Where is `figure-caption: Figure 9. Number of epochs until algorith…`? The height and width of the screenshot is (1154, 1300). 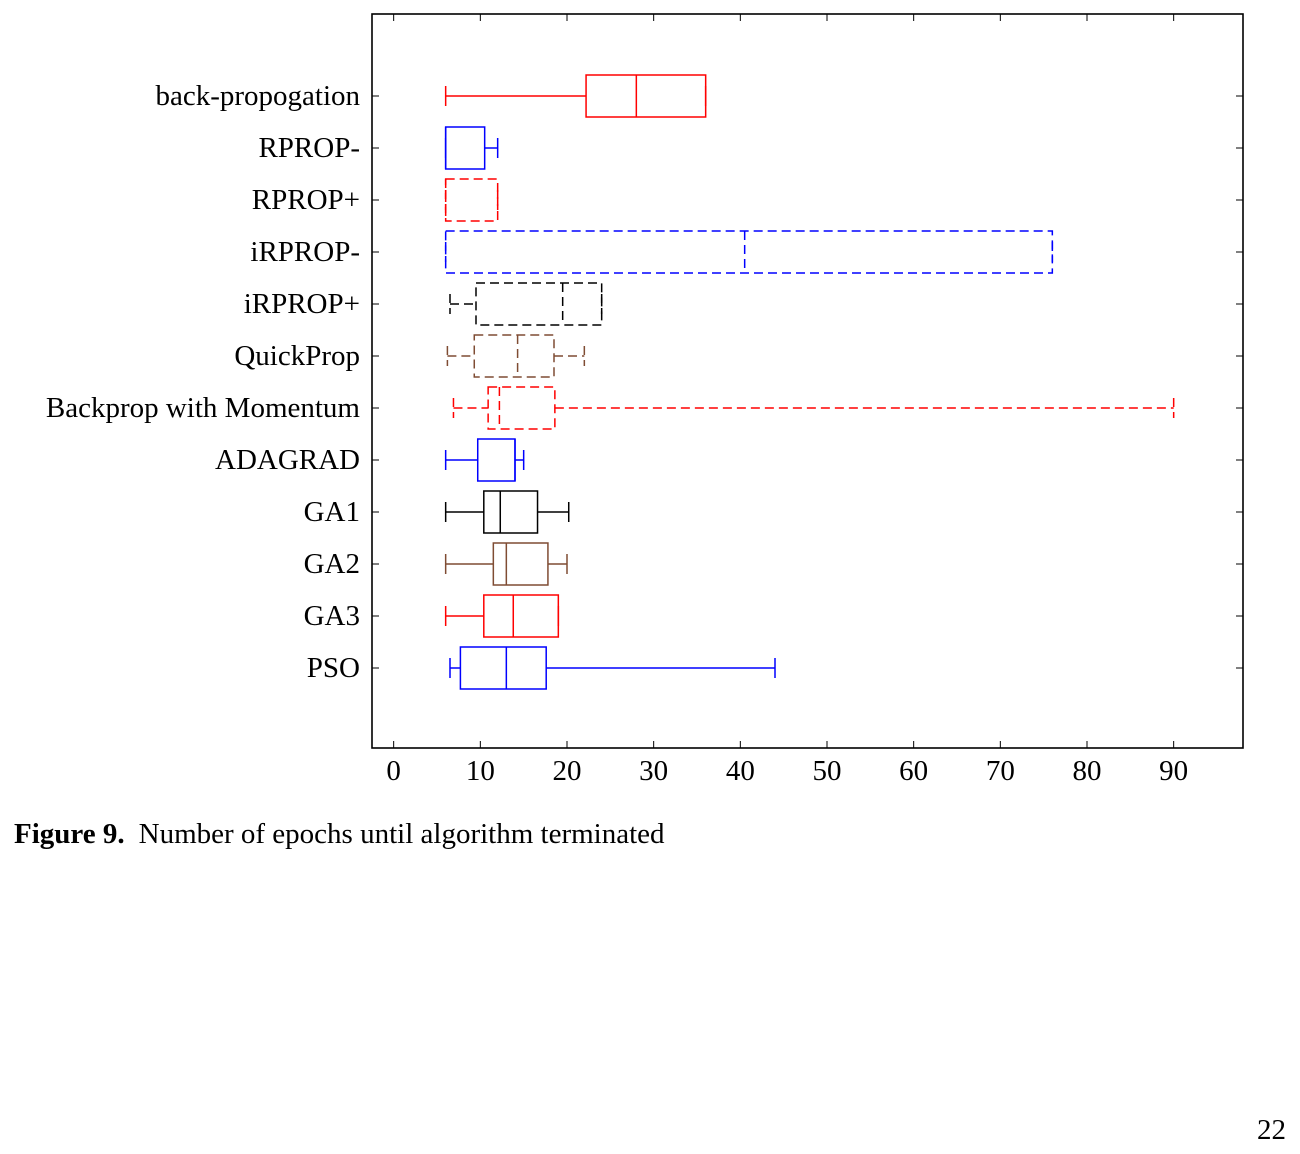
figure-caption: Figure 9. Number of epochs until algorith… is located at coordinates (339, 834).